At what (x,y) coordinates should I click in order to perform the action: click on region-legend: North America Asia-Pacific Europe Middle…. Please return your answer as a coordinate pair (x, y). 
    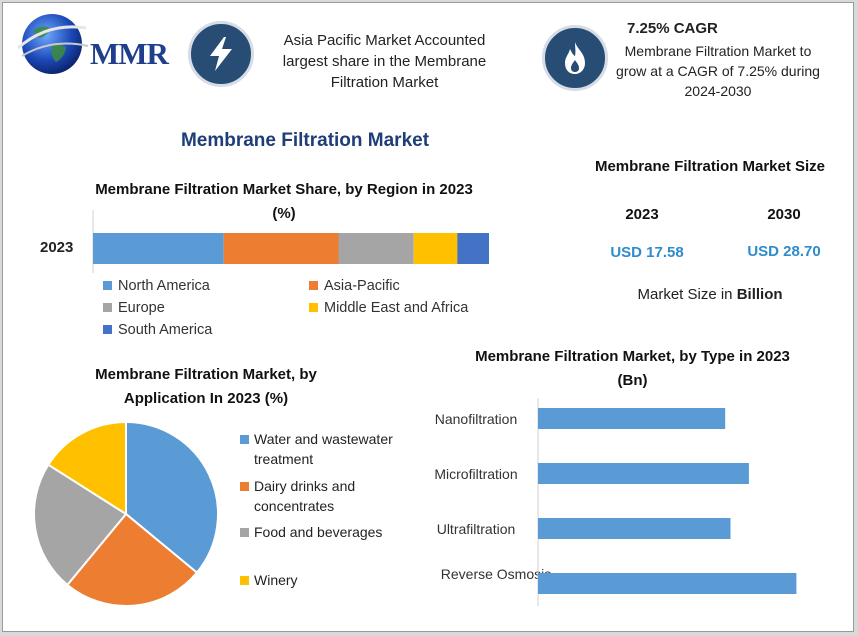
    Looking at the image, I should click on (303, 311).